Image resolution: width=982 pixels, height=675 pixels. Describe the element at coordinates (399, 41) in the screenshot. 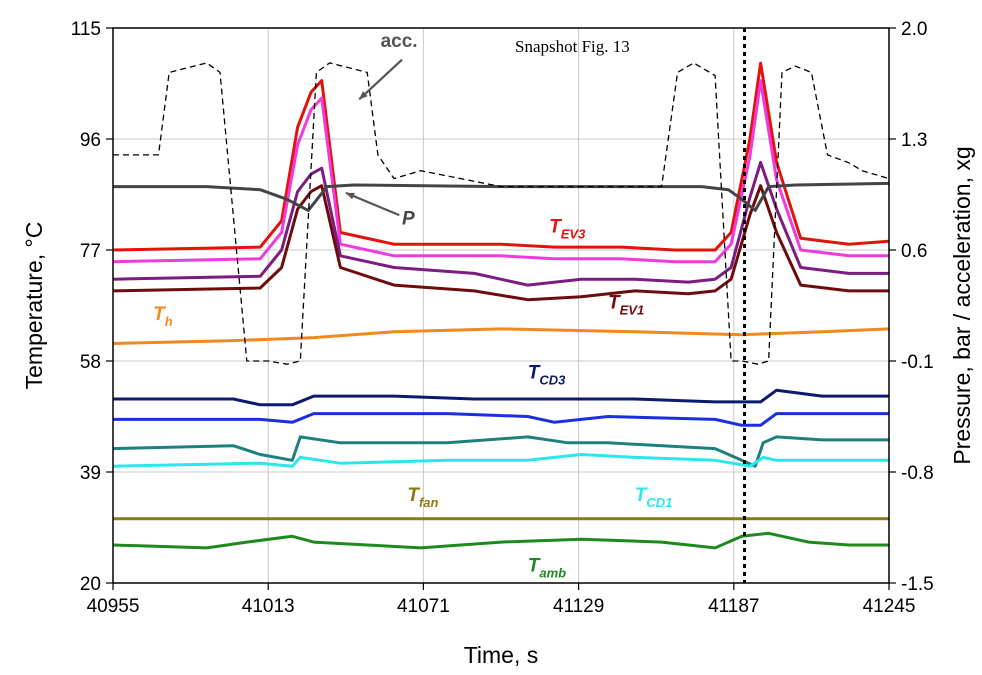

I see `series-label-acc: acc.` at that location.